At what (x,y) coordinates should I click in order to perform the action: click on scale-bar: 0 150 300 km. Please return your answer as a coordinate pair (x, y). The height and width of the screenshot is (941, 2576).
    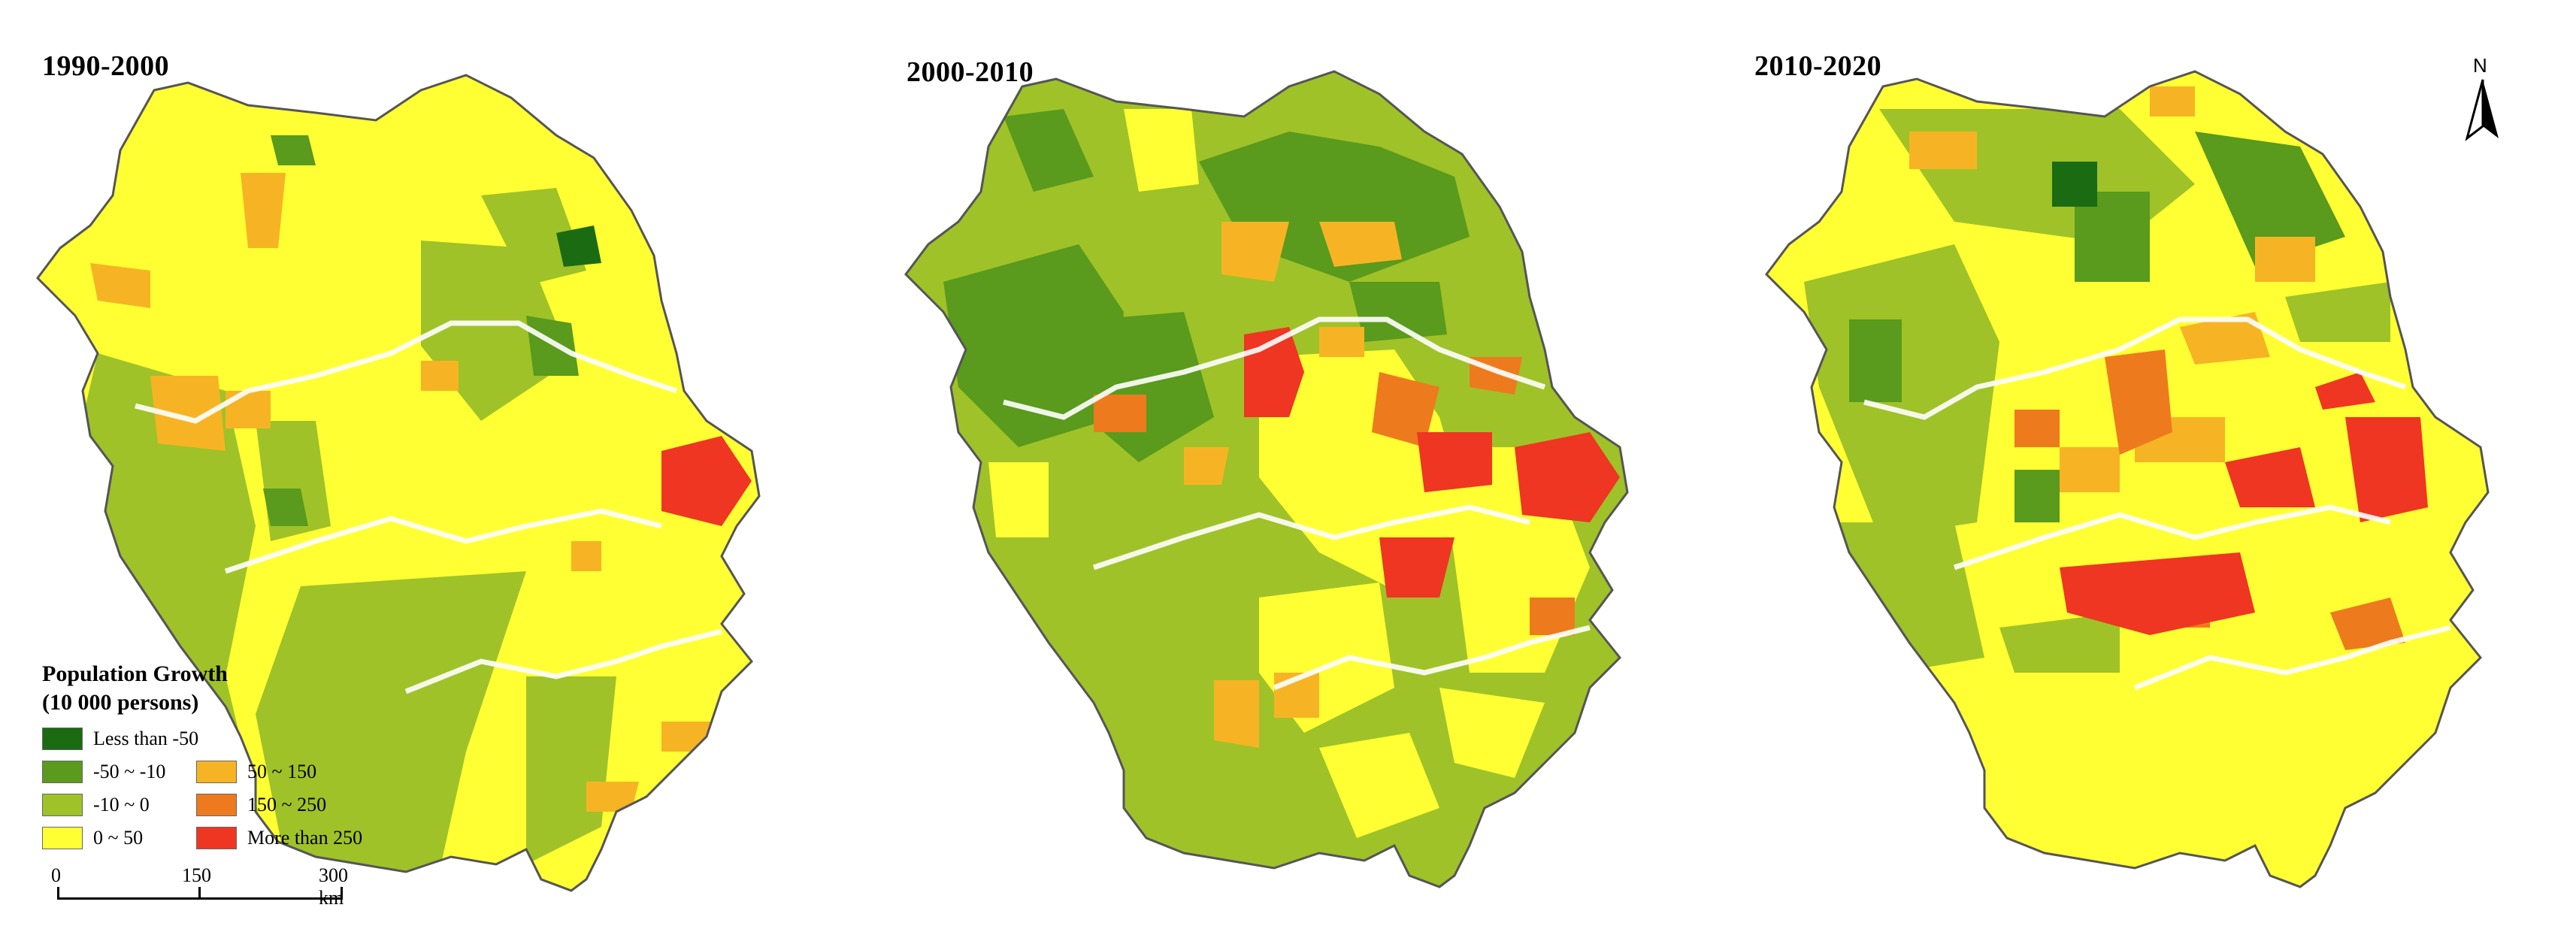
    Looking at the image, I should click on (207, 890).